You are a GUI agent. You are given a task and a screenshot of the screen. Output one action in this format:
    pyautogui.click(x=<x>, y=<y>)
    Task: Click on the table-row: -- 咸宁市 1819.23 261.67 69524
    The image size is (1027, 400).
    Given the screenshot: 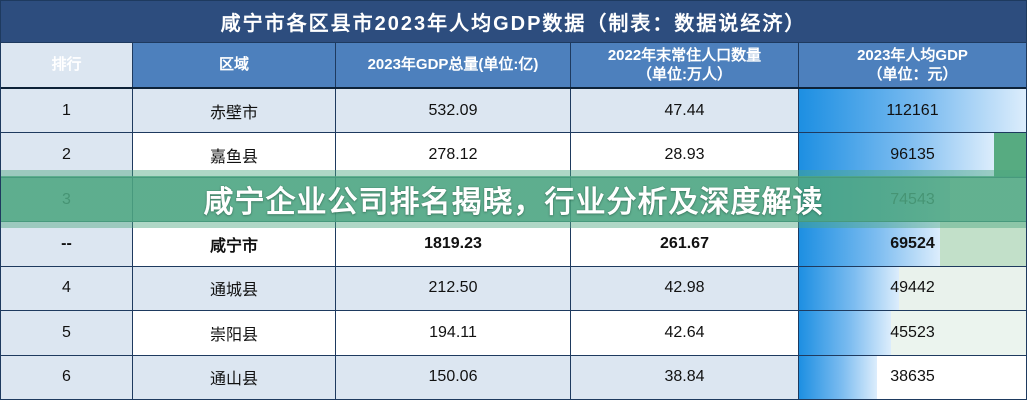 What is the action you would take?
    pyautogui.click(x=513, y=244)
    